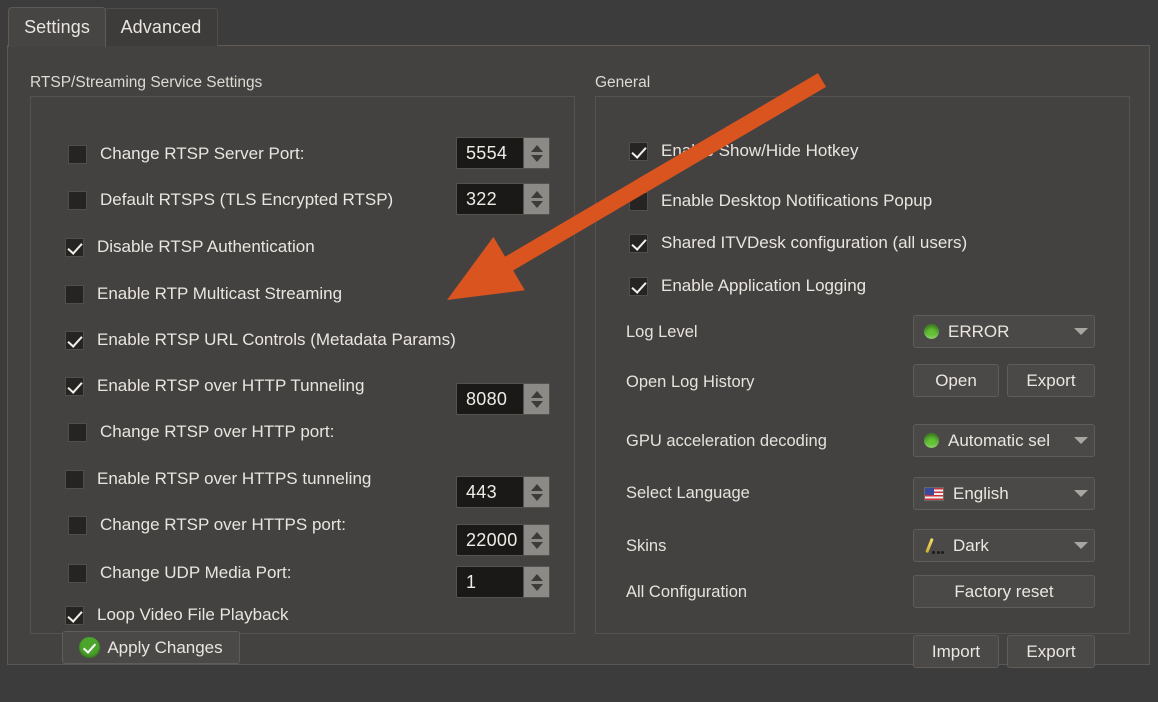  What do you see at coordinates (74, 386) in the screenshot?
I see `checkbox-enable-rtsp-http-tunneling` at bounding box center [74, 386].